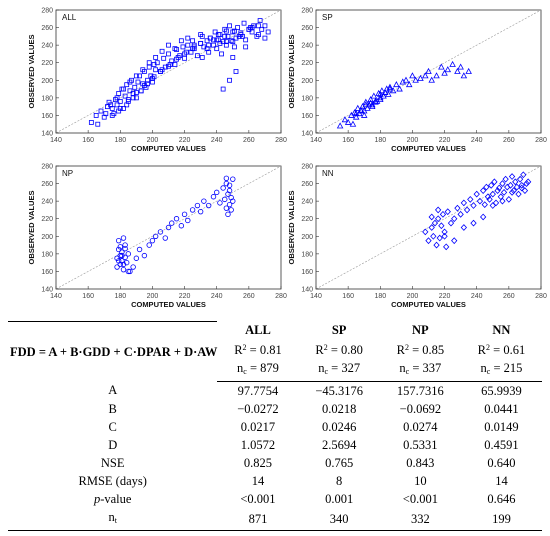 This screenshot has height=536, width=550. I want to click on panel-title: SP, so click(327, 17).